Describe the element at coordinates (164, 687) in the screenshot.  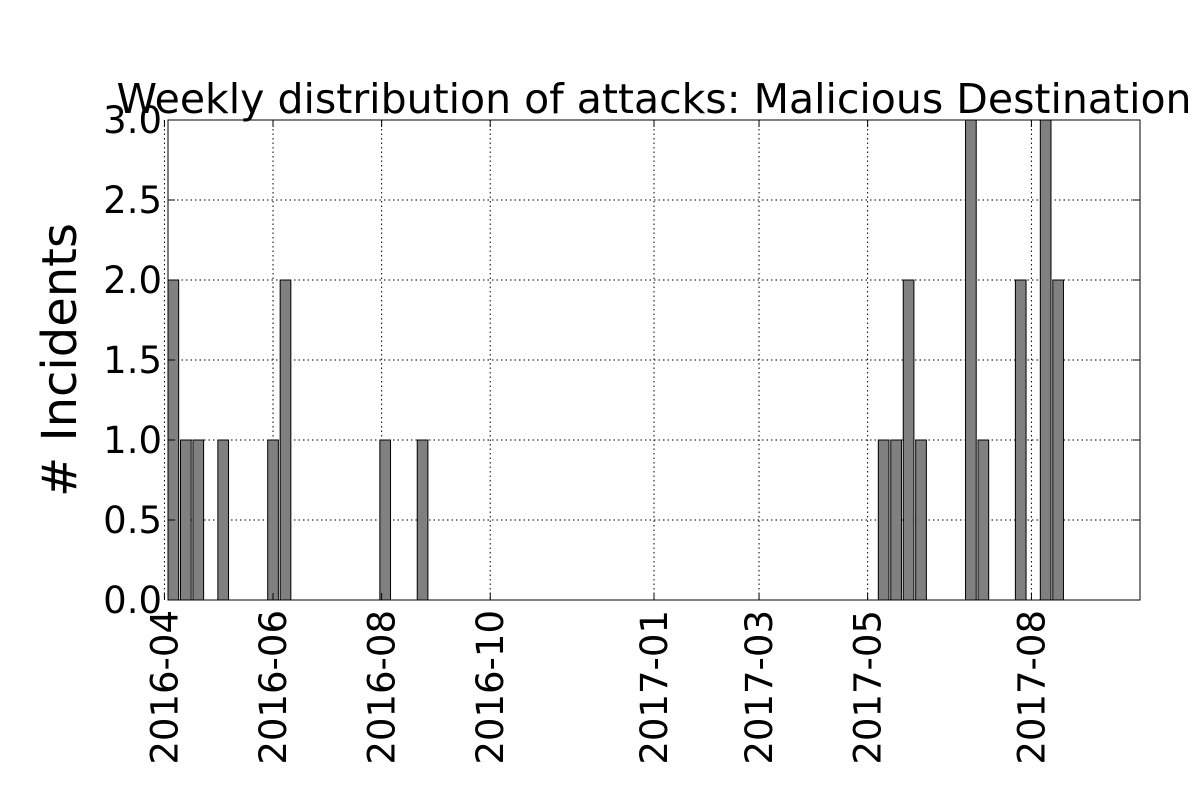
I see `x-tick-label: 2016-04` at that location.